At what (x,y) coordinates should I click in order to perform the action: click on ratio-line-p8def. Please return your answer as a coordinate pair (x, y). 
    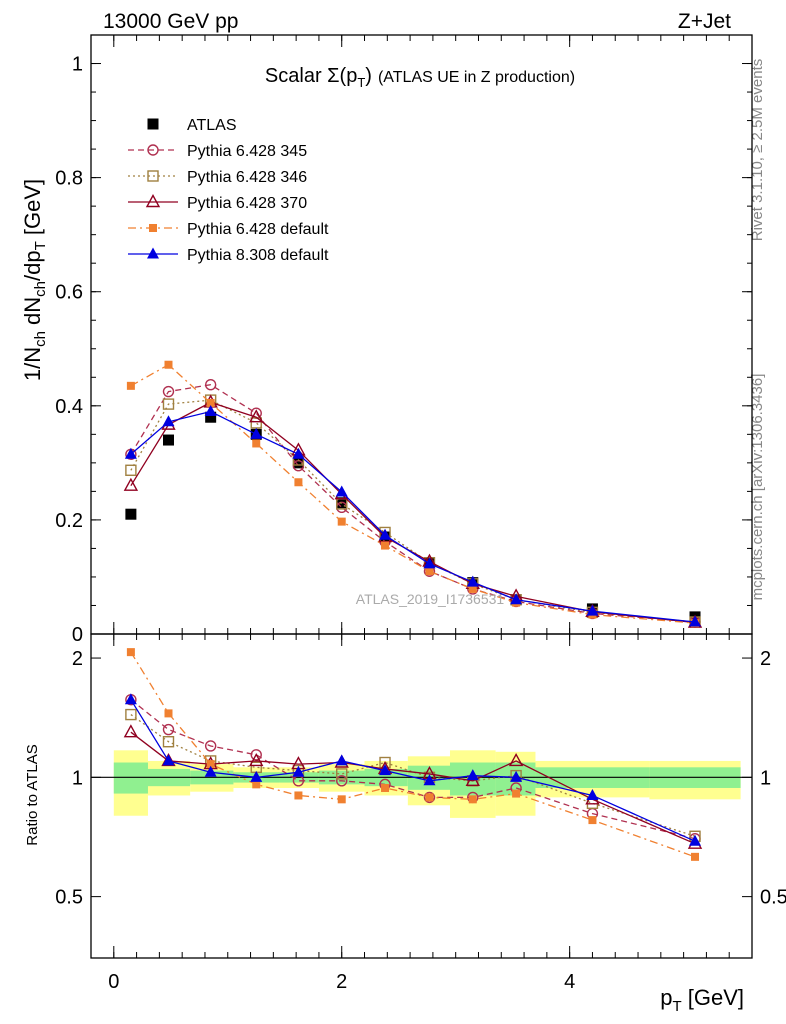
    Looking at the image, I should click on (413, 770).